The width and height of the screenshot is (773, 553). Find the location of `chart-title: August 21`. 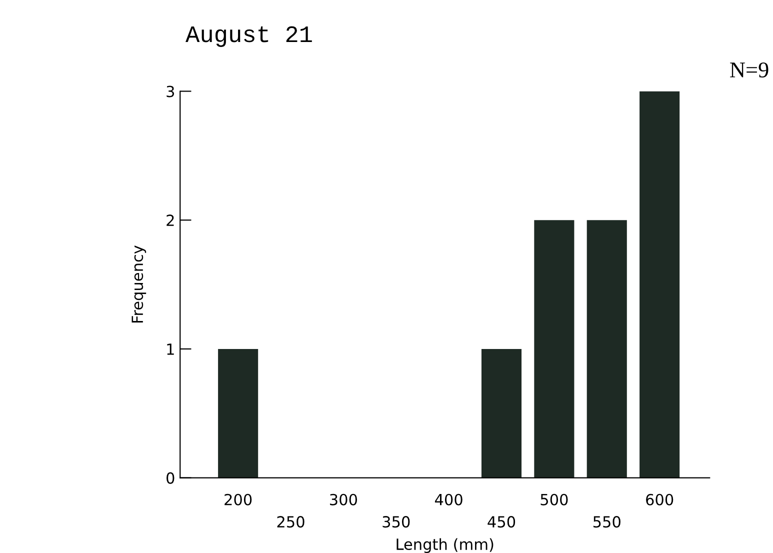

chart-title: August 21 is located at coordinates (249, 36).